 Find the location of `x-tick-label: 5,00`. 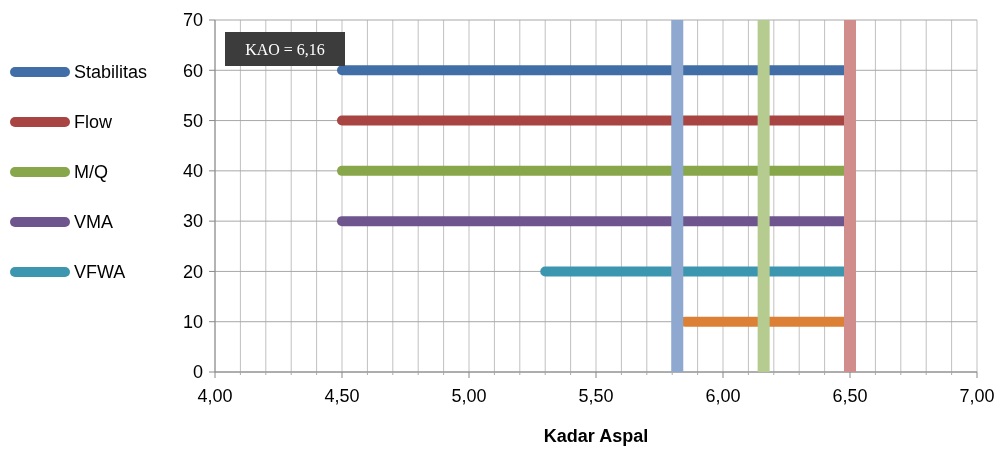

x-tick-label: 5,00 is located at coordinates (469, 396).